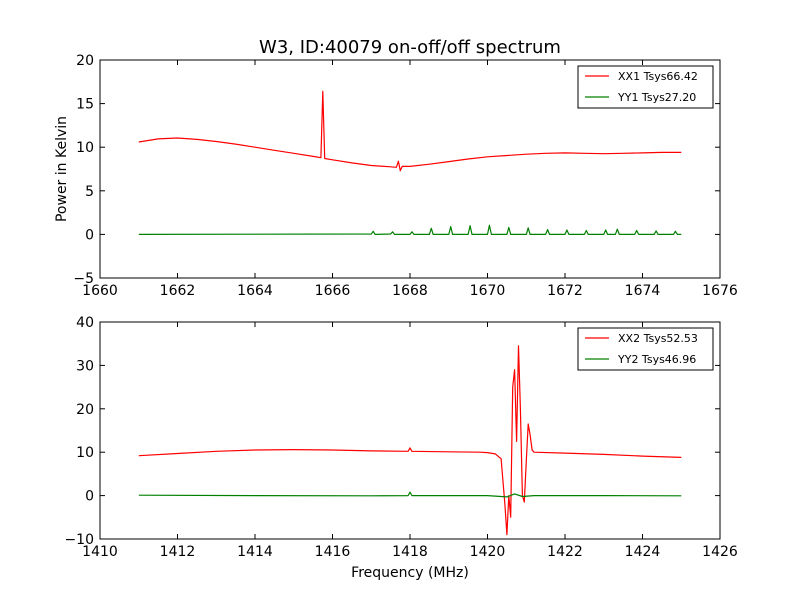 The height and width of the screenshot is (600, 800). What do you see at coordinates (720, 291) in the screenshot?
I see `top-x-tick-label: 1676` at bounding box center [720, 291].